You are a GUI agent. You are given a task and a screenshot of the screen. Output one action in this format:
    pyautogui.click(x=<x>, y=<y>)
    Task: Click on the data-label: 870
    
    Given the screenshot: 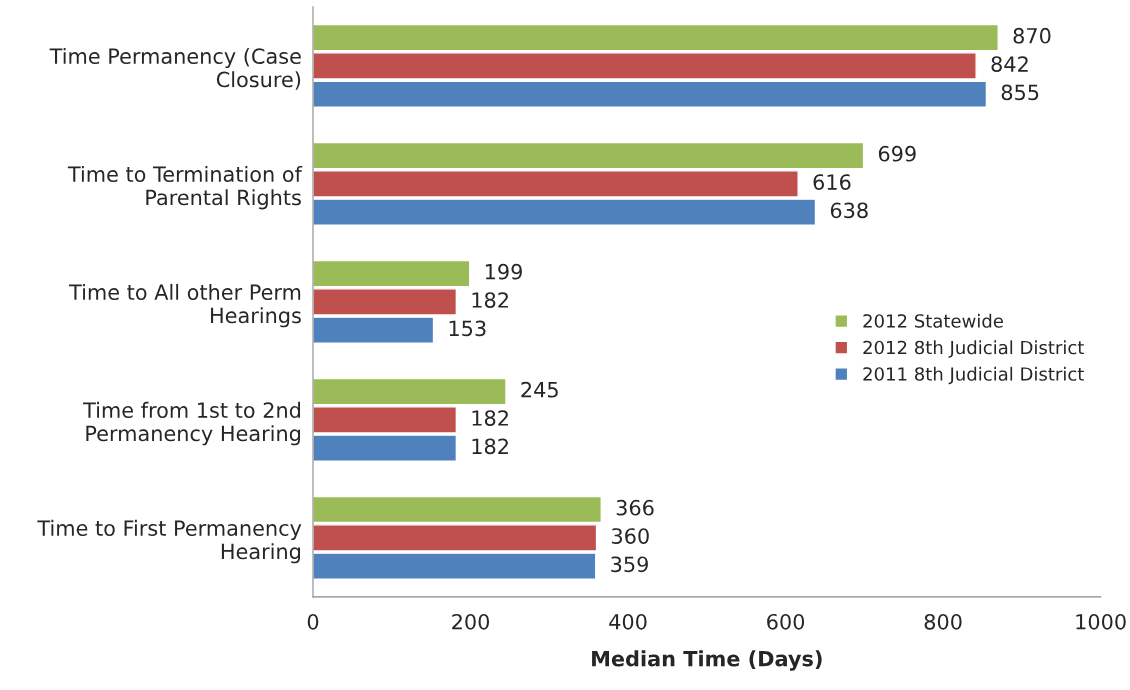 What is the action you would take?
    pyautogui.click(x=1032, y=35)
    